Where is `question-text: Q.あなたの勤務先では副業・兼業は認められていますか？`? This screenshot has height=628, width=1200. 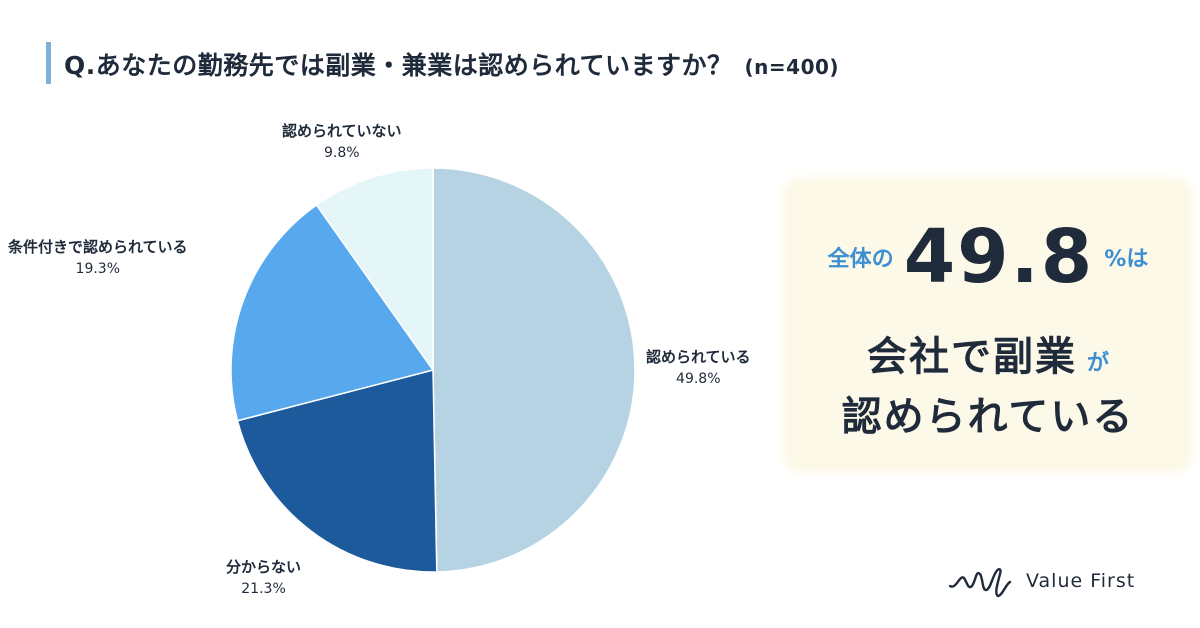
question-text: Q.あなたの勤務先では副業・兼業は認められていますか？ is located at coordinates (398, 65).